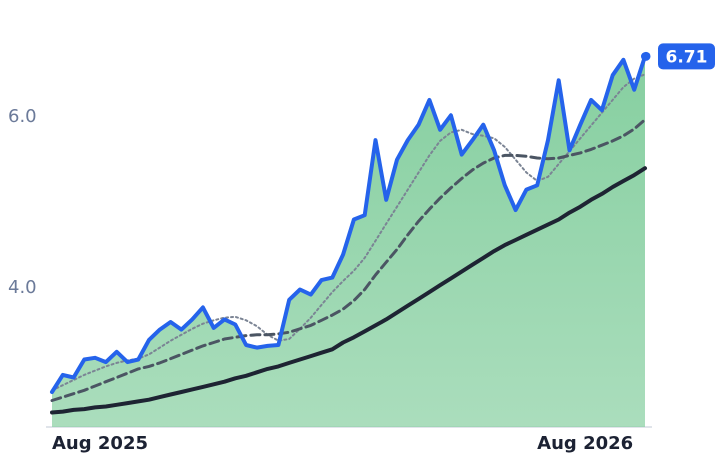 This screenshot has height=464, width=718. Describe the element at coordinates (646, 56) in the screenshot. I see `badge-dot` at that location.